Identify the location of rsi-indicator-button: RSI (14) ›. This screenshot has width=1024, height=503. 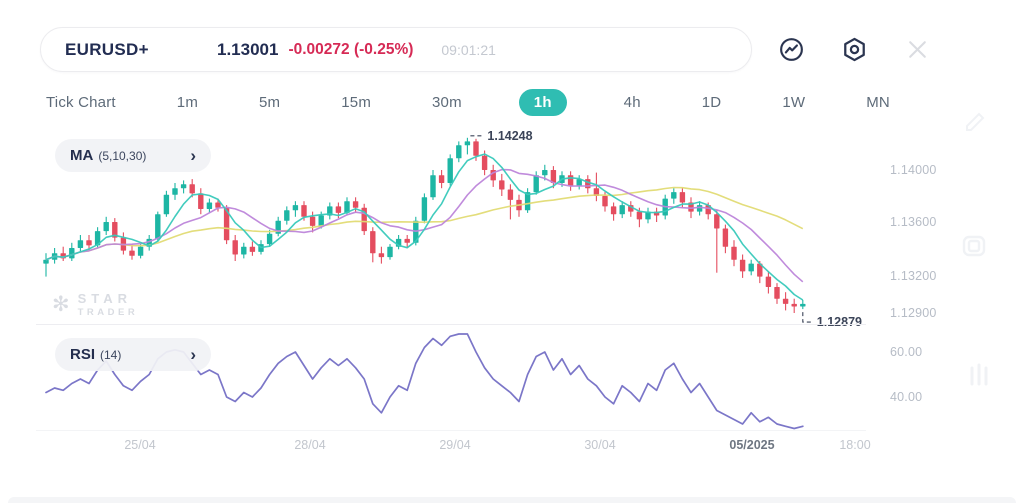
(133, 354).